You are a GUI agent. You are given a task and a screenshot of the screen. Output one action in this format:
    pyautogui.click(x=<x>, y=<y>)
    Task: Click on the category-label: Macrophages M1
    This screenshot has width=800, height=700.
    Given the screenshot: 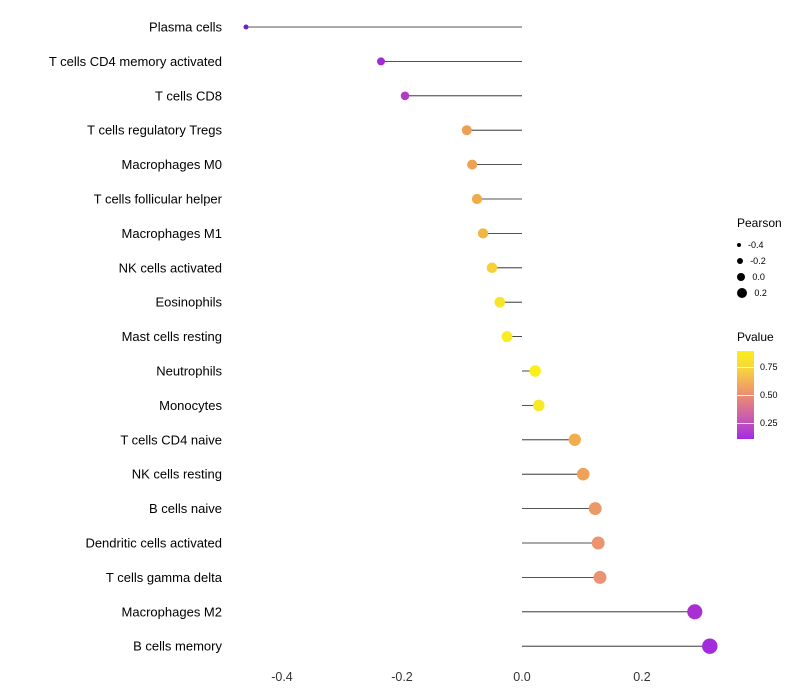 What is the action you would take?
    pyautogui.click(x=172, y=233)
    